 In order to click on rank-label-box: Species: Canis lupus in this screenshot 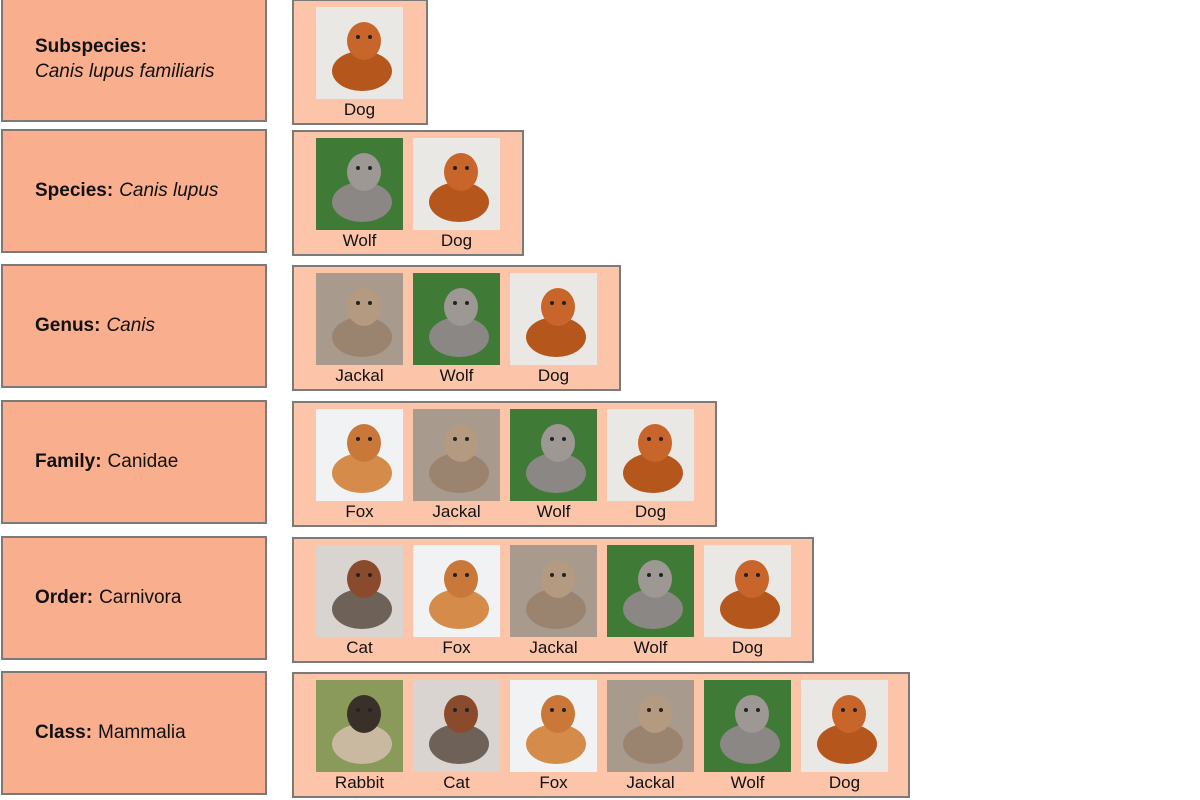, I will do `click(134, 191)`.